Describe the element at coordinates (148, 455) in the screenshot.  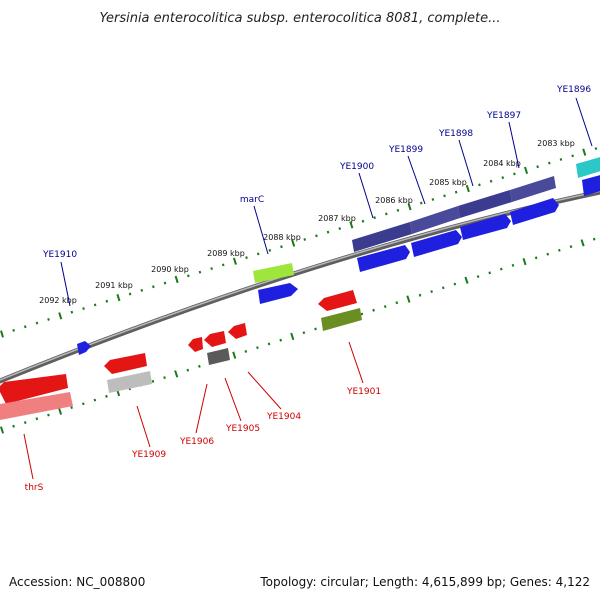
I see `gene-label-YE1909: YE1909` at that location.